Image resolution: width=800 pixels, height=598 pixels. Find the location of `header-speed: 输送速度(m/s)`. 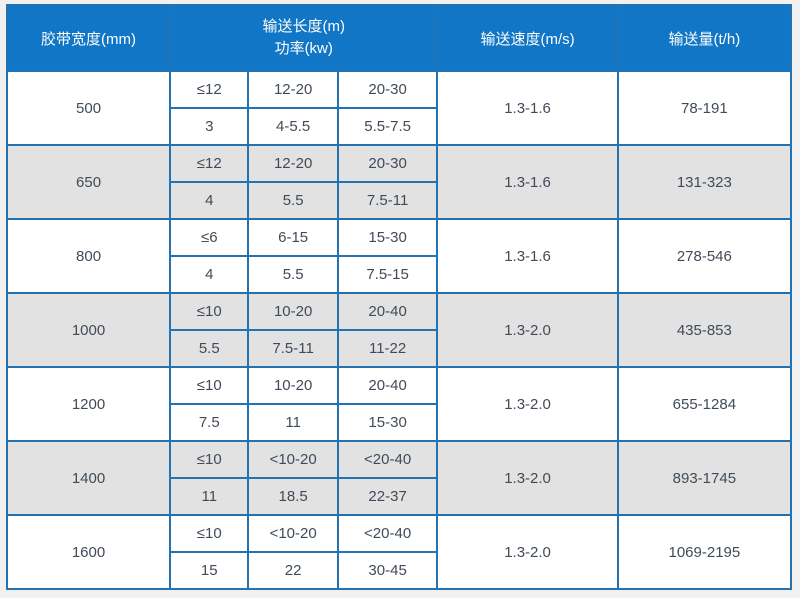

header-speed: 输送速度(m/s) is located at coordinates (527, 38).